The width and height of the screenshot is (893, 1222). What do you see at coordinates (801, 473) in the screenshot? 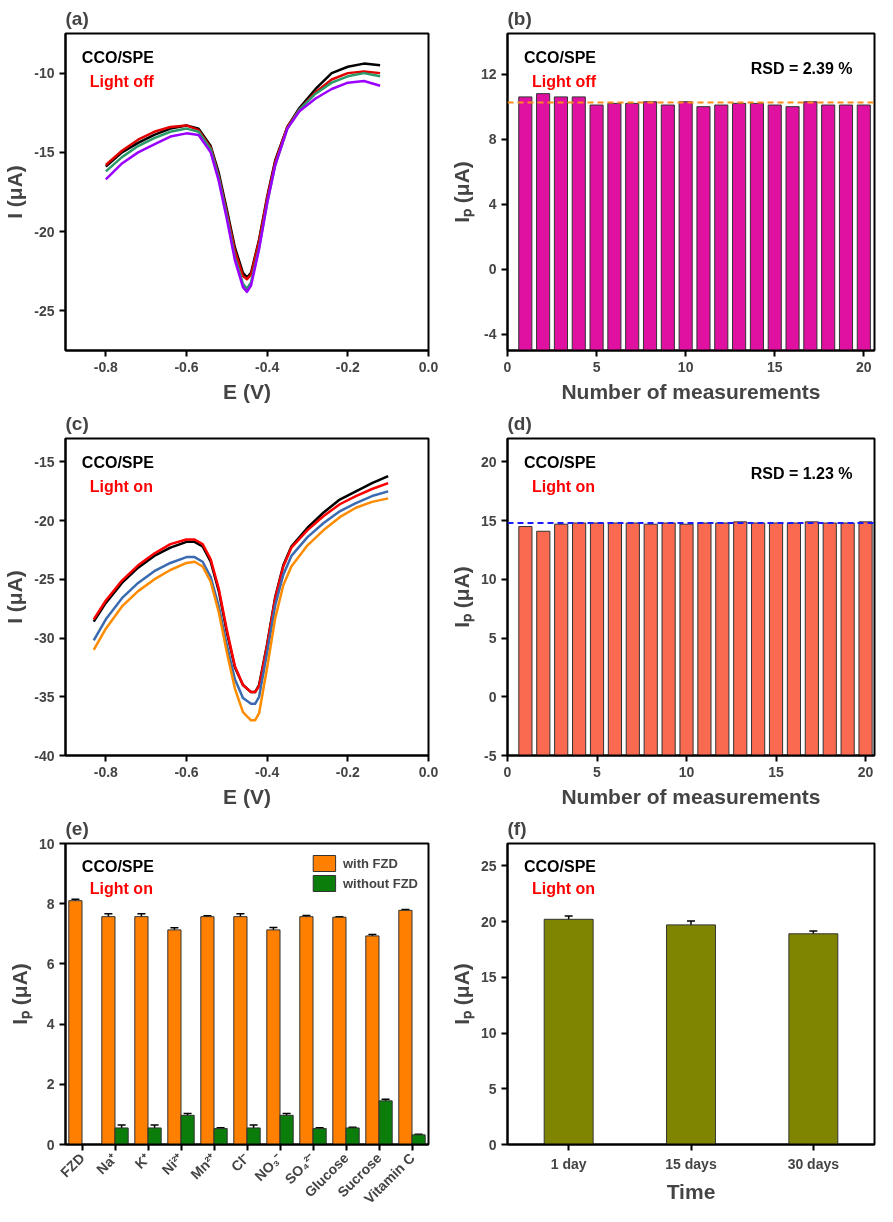
I see `annotation: RSD = 1.23 %` at bounding box center [801, 473].